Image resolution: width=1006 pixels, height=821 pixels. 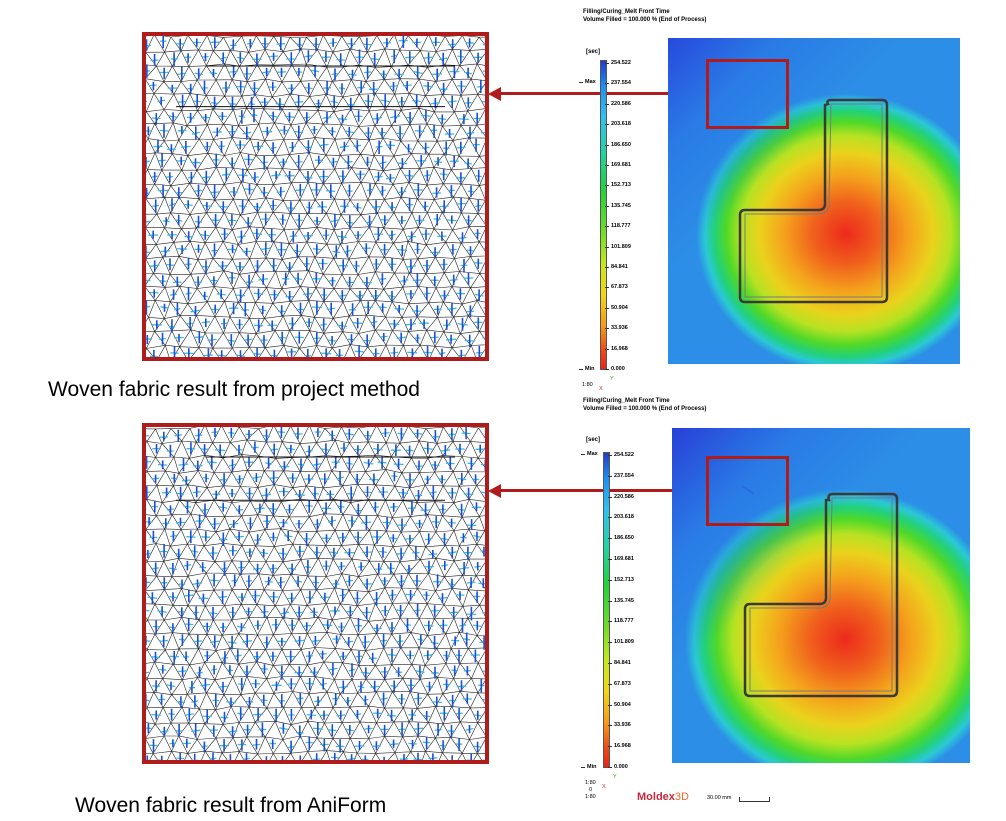 What do you see at coordinates (601, 389) in the screenshot?
I see `axis-x-top: X` at bounding box center [601, 389].